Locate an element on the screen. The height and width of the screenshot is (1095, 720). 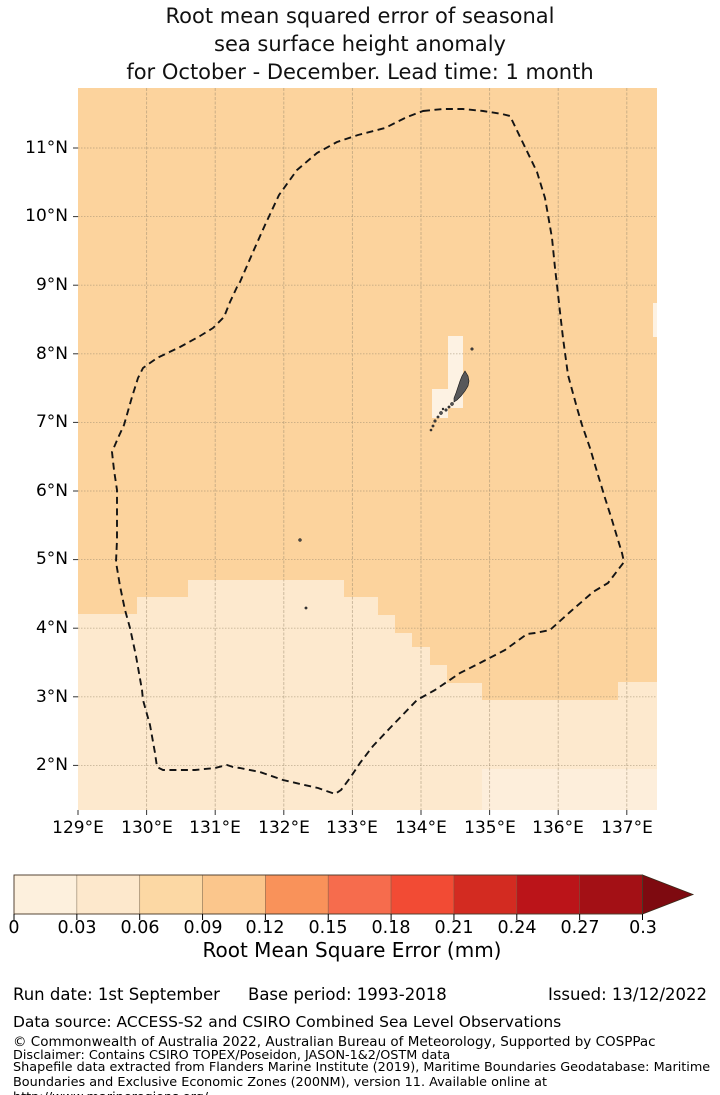
base-period-text: Base period: 1993-2018 is located at coordinates (347, 994).